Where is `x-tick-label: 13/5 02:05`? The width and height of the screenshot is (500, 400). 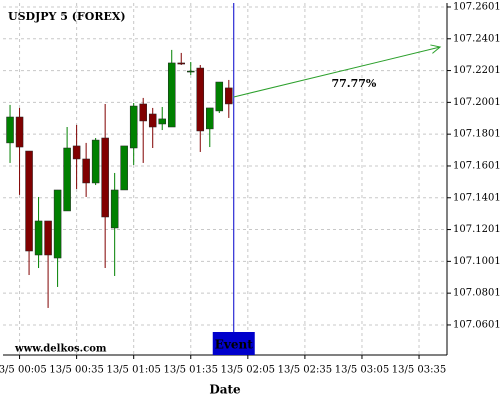
x-tick-label: 13/5 02:05 is located at coordinates (248, 370).